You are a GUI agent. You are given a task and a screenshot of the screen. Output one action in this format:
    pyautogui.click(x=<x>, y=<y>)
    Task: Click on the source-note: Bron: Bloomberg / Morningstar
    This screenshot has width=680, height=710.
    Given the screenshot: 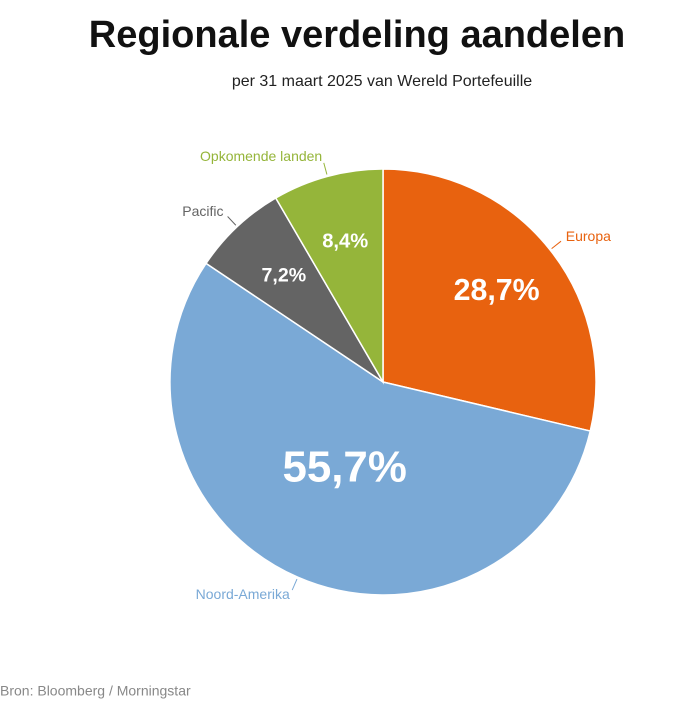 What is the action you would take?
    pyautogui.click(x=95, y=691)
    